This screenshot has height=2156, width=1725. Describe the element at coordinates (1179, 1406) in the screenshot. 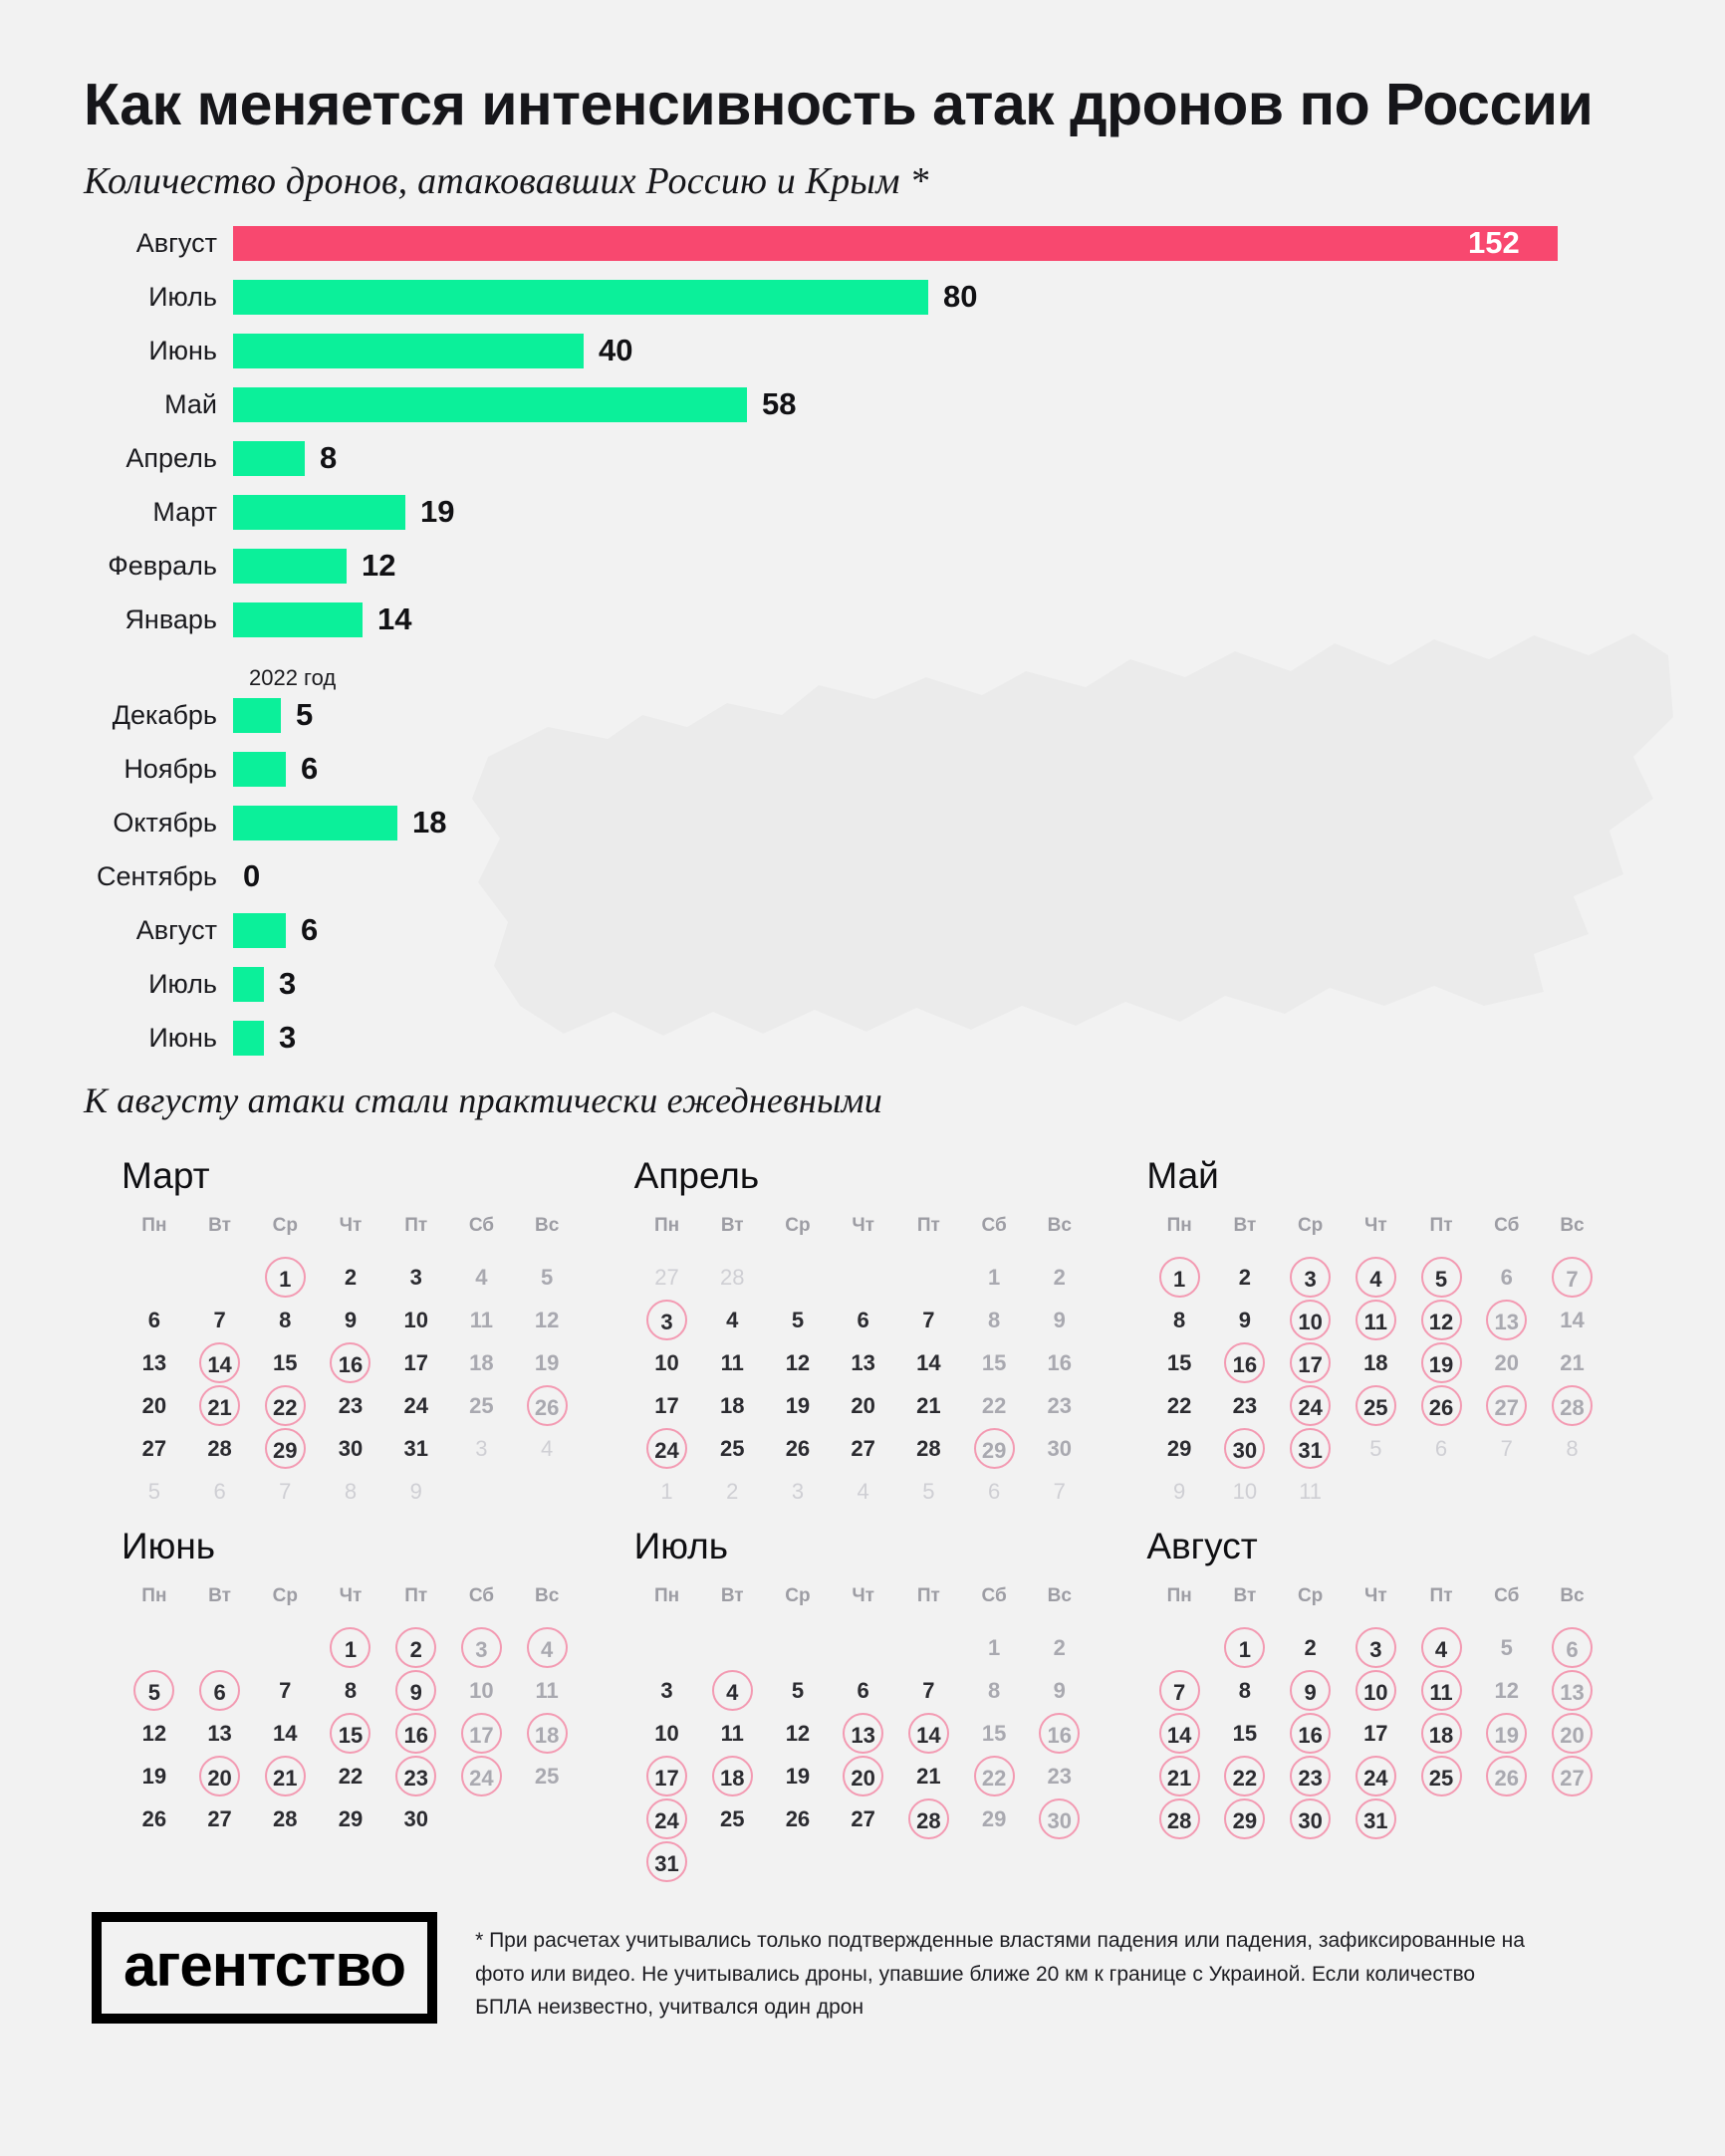

I see `calendar-day: 22` at that location.